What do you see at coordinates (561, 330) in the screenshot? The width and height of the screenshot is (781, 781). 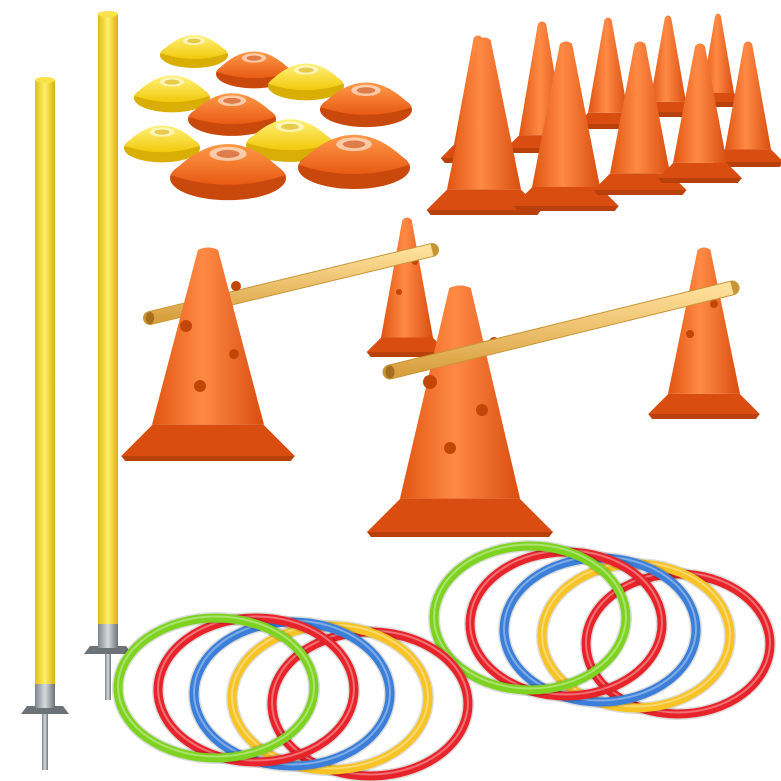 I see `hurdle-bar` at bounding box center [561, 330].